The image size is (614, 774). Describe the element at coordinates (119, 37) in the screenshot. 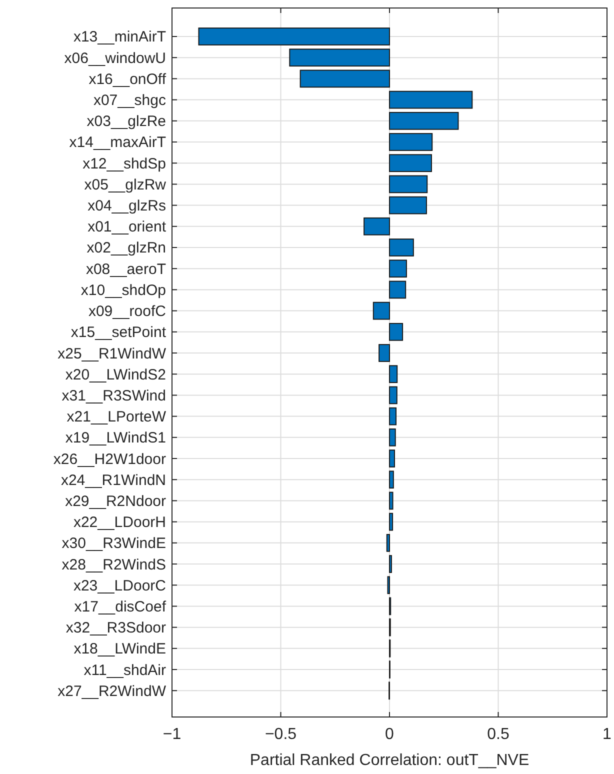

I see `y-tick-label: x13__minAirT` at that location.